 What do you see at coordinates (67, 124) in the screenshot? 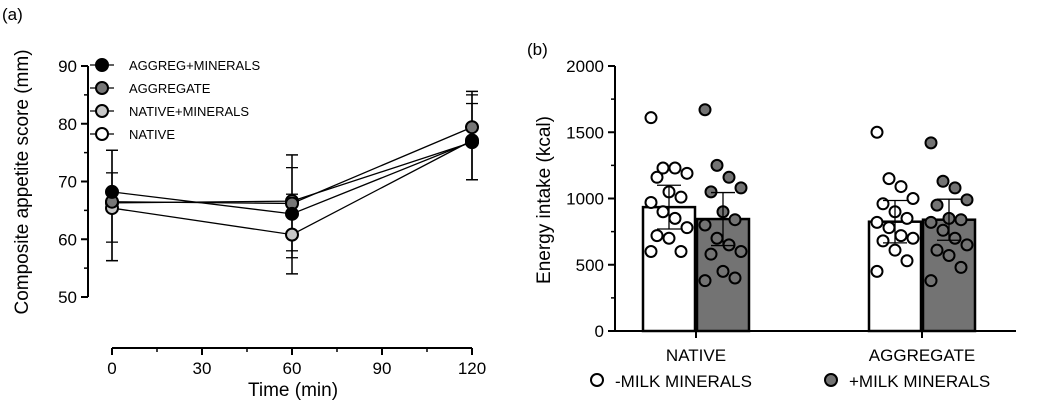
I see `y-tick-label: 80` at bounding box center [67, 124].